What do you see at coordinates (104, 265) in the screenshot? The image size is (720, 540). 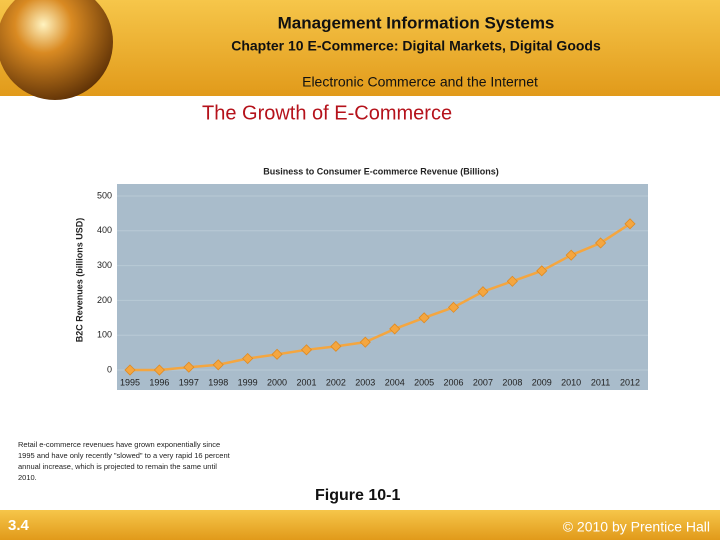 I see `y-tick-label: 300` at bounding box center [104, 265].